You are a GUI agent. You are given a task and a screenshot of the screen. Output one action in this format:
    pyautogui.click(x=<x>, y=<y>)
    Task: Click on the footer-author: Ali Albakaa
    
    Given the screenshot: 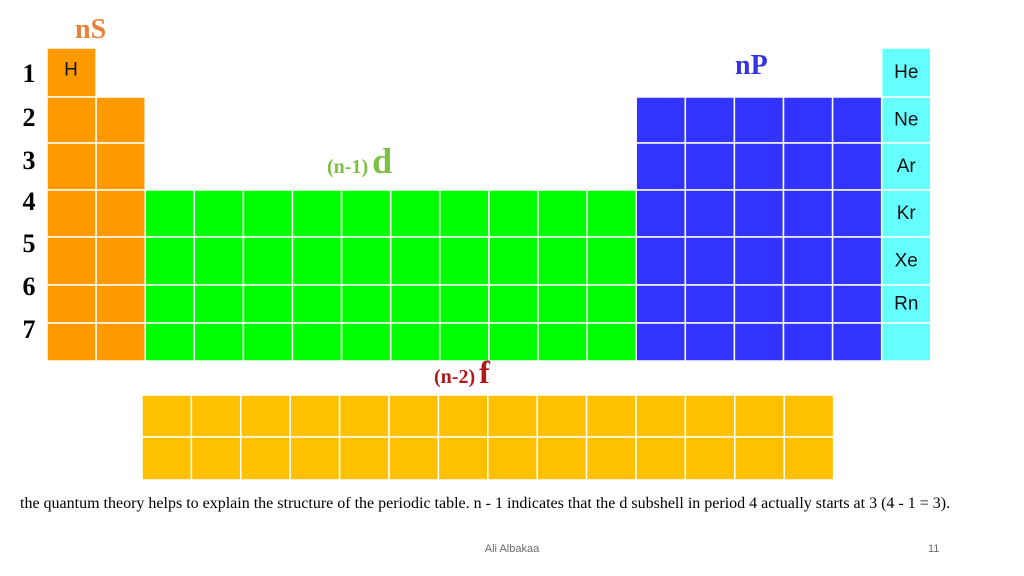 What is the action you would take?
    pyautogui.click(x=512, y=549)
    